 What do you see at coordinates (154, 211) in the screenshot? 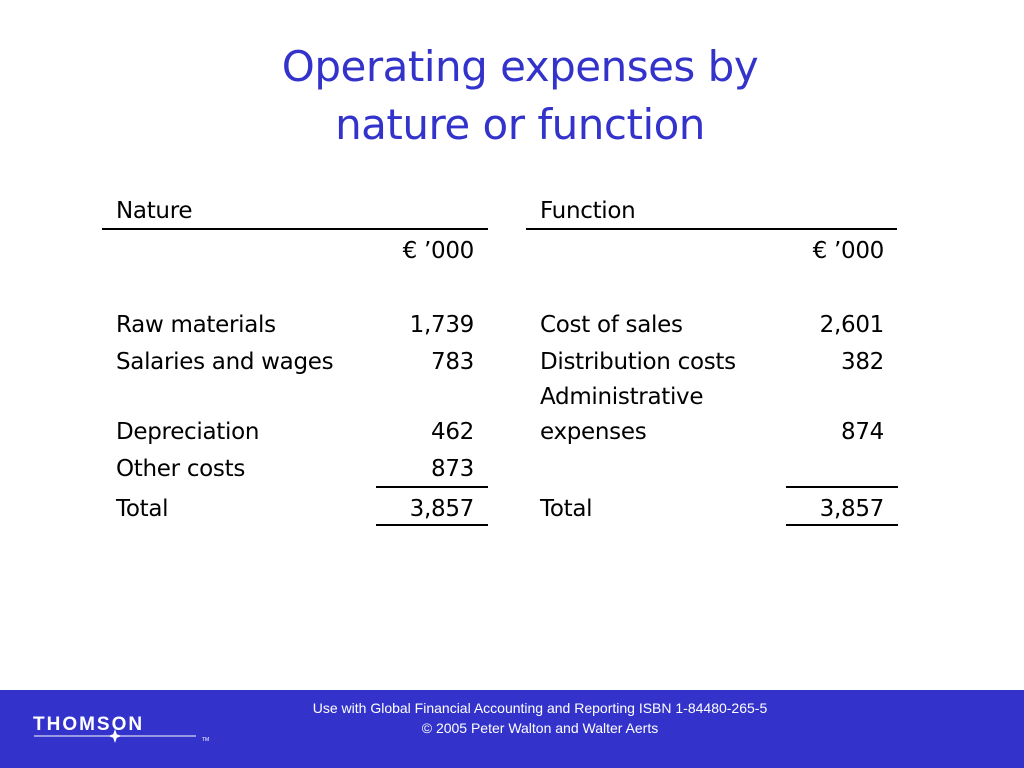
I see `nature-heading: Nature` at bounding box center [154, 211].